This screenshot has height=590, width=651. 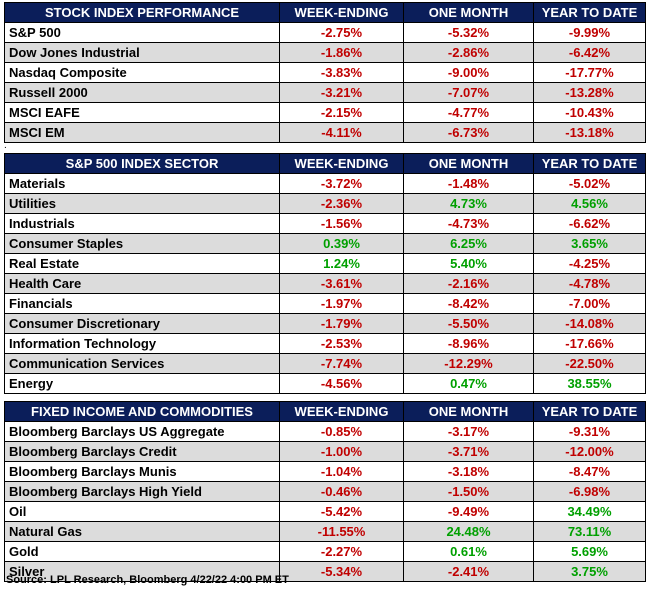 What do you see at coordinates (589, 323) in the screenshot?
I see `value-cell: -14.08%` at bounding box center [589, 323].